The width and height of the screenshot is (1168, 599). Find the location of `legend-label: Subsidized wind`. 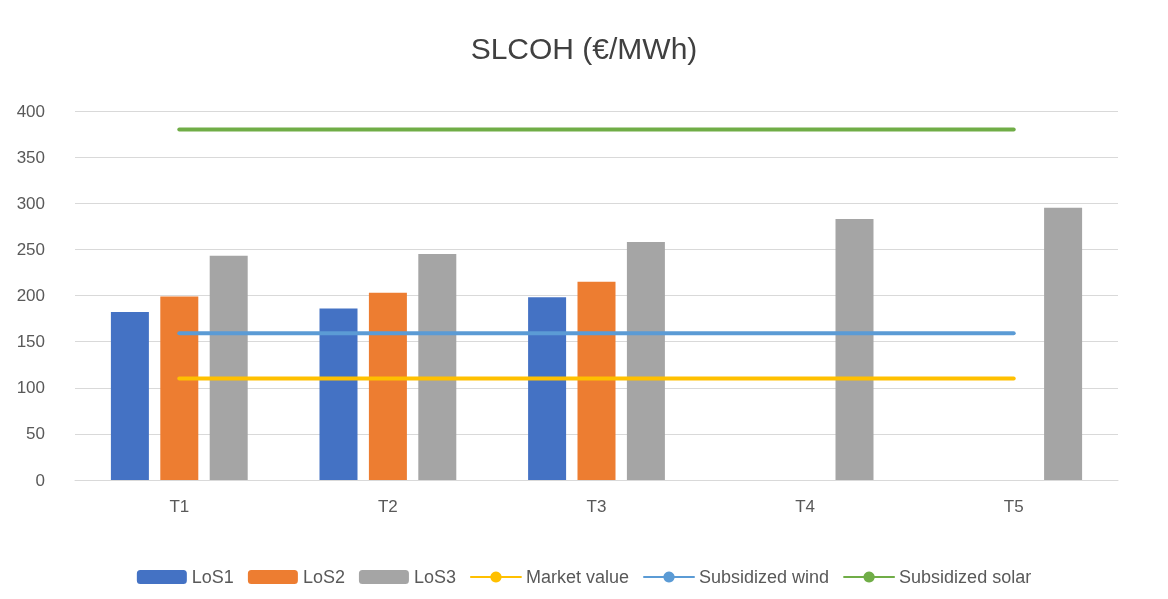

legend-label: Subsidized wind is located at coordinates (764, 577).